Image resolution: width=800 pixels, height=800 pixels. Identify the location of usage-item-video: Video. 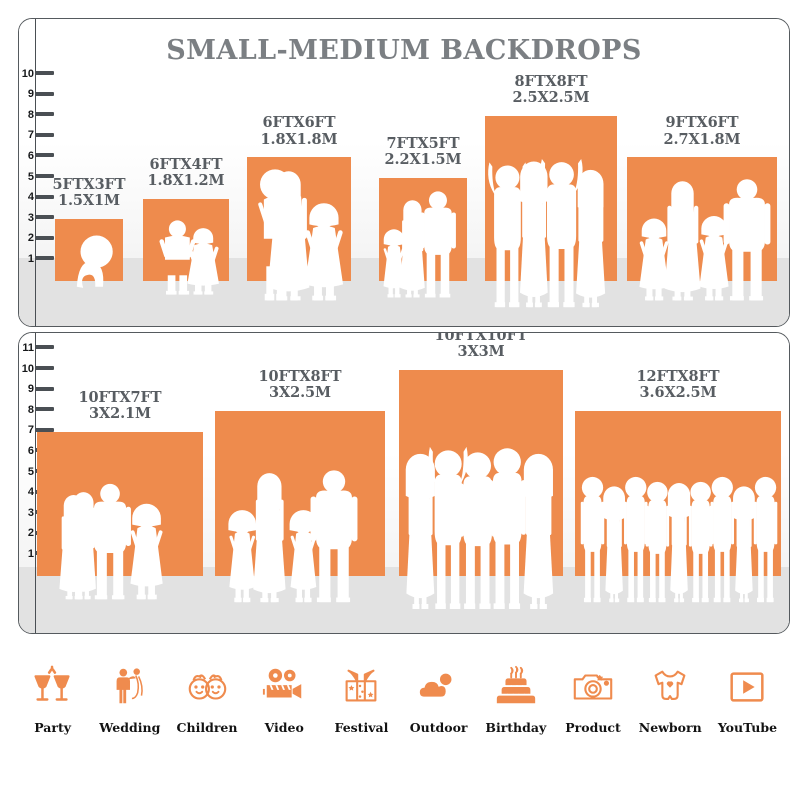
(284, 697).